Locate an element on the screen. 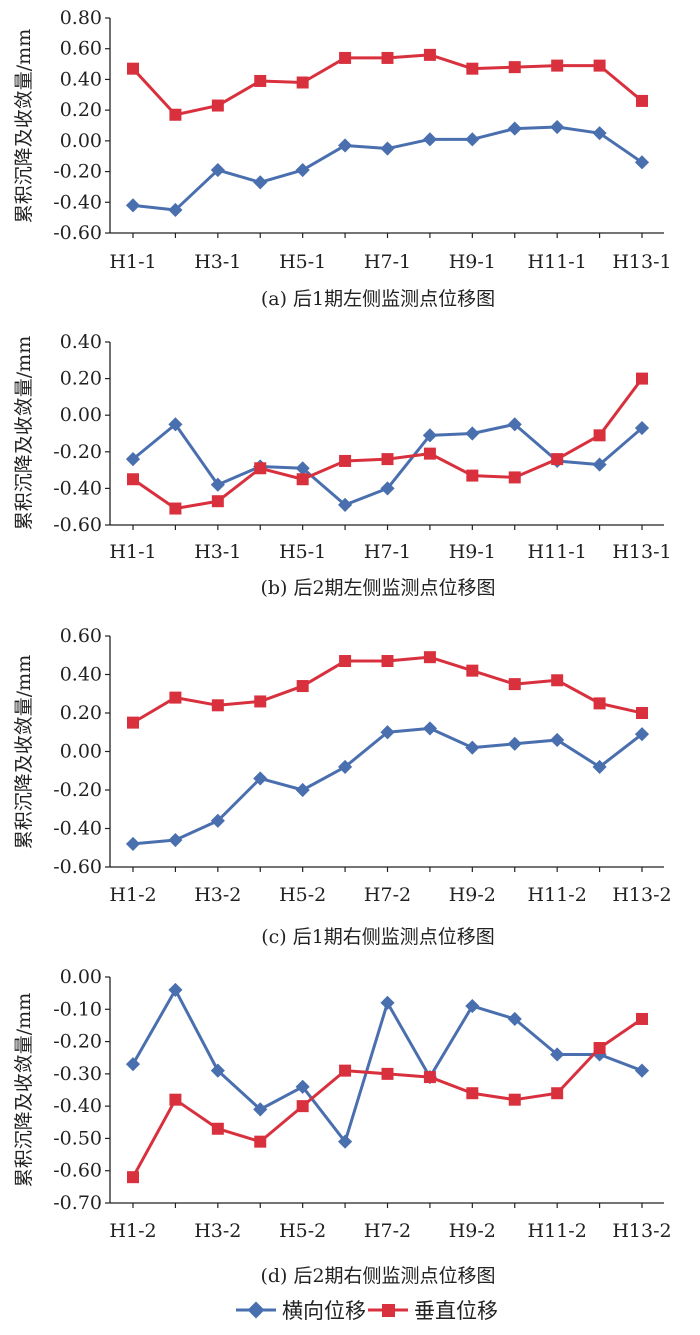  x-tick-label: H9-1 is located at coordinates (472, 552).